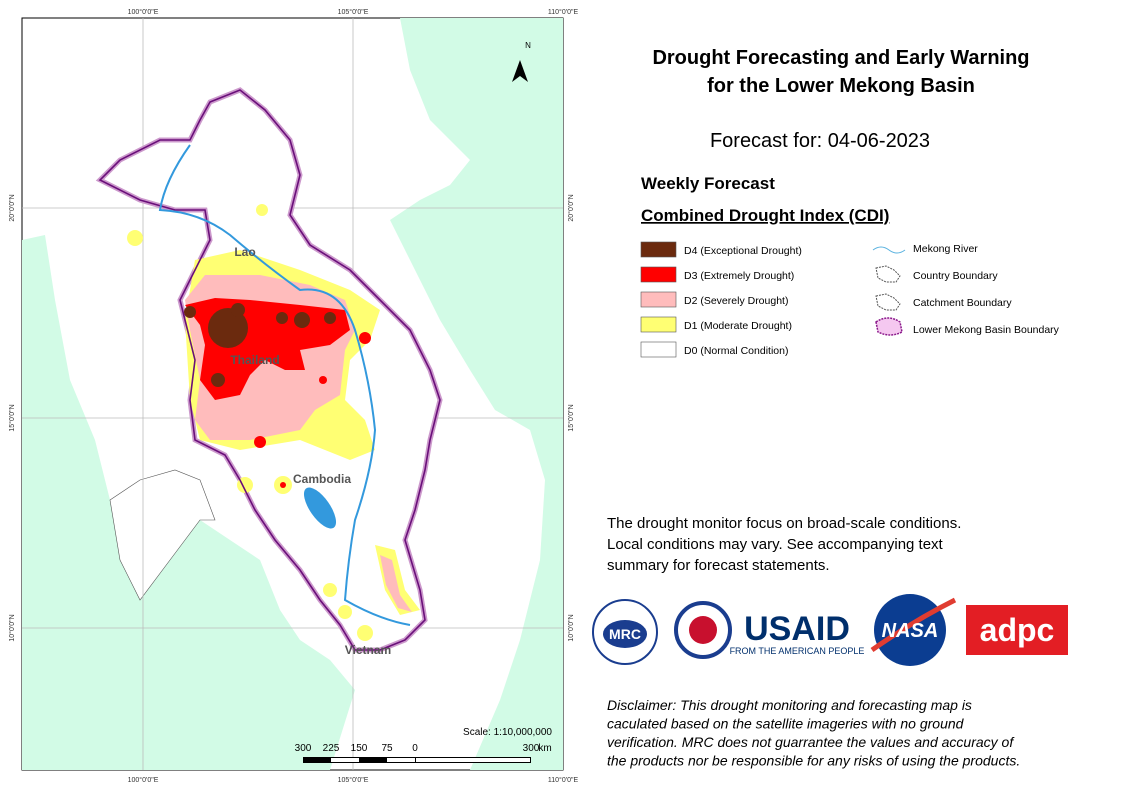  What do you see at coordinates (396, 583) in the screenshot?
I see `d2-area` at bounding box center [396, 583].